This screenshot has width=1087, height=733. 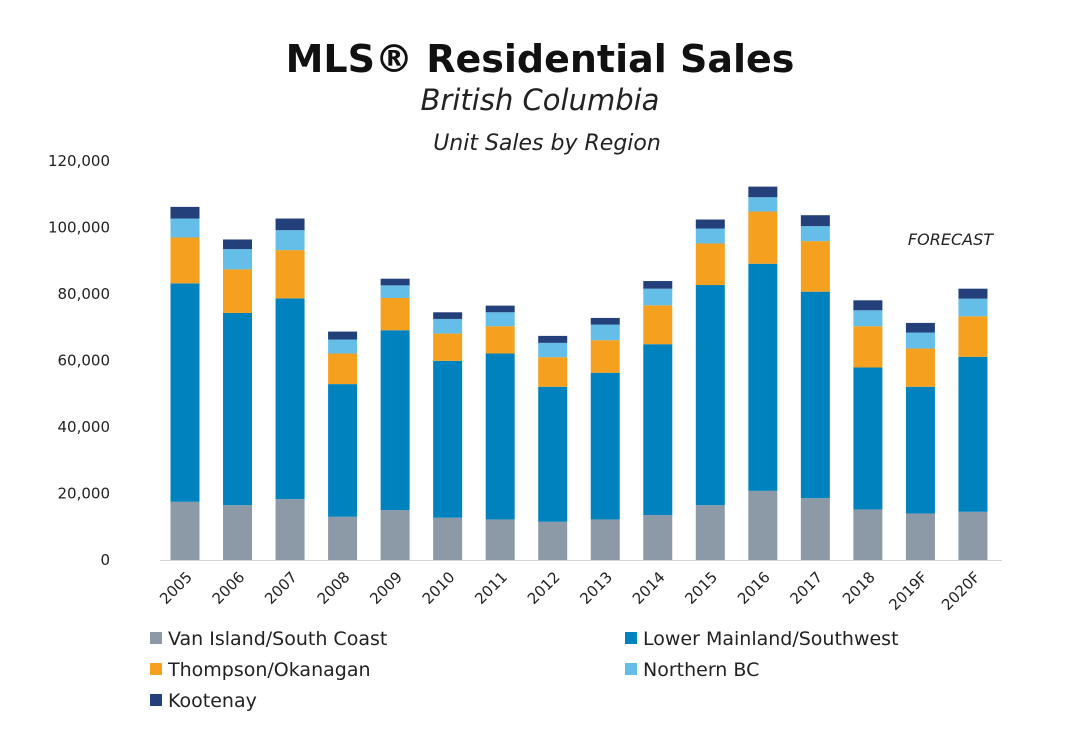 What do you see at coordinates (815, 221) in the screenshot?
I see `bar-segment-kootenay-2017` at bounding box center [815, 221].